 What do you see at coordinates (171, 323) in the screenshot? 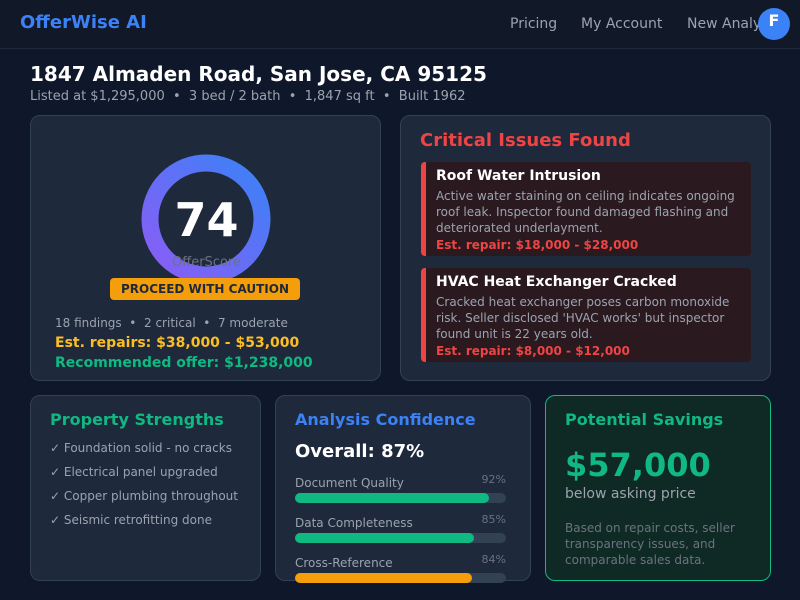
I see `findings: 18 findings • 2 critical • 7 moderate` at bounding box center [171, 323].